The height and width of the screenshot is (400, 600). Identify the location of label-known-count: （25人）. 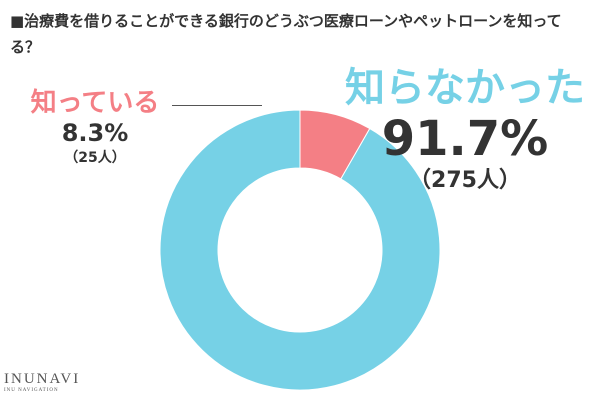
(95, 158).